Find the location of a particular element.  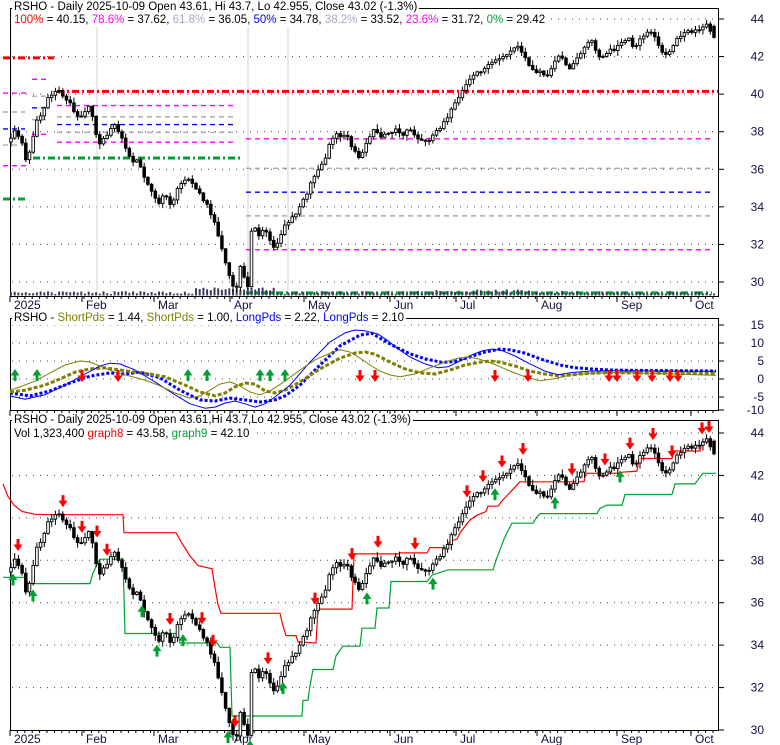

month-label: Mar is located at coordinates (168, 305).